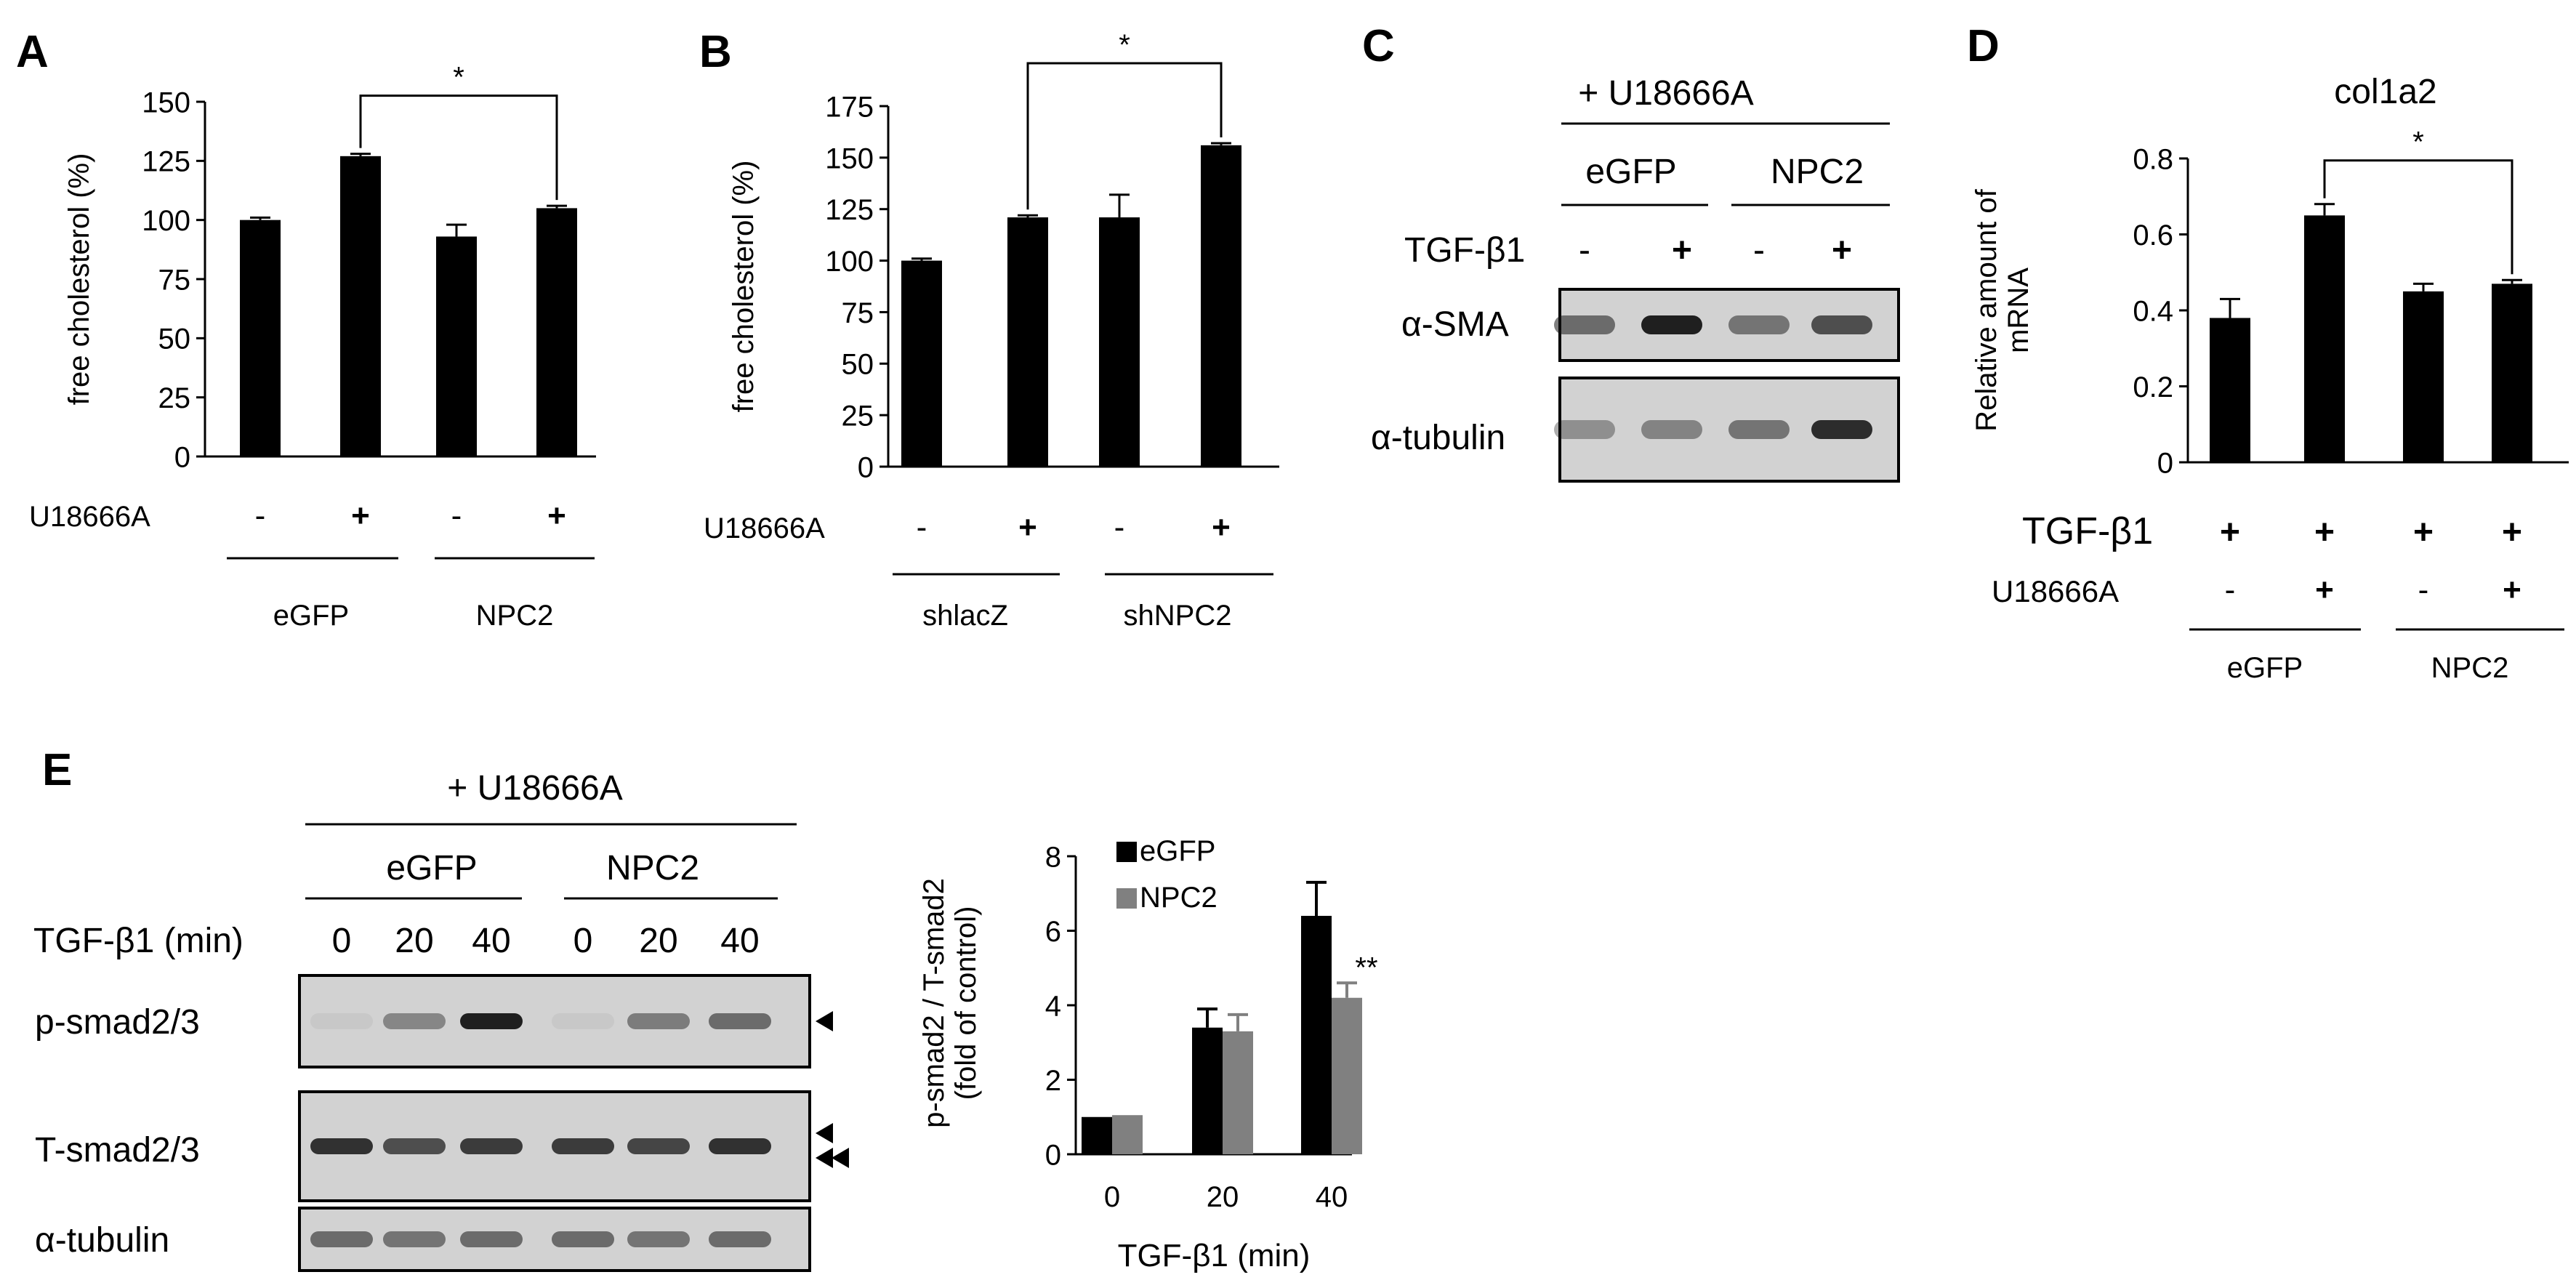 This screenshot has width=2576, height=1288. I want to click on panel-d-sign-2: +, so click(2512, 590).